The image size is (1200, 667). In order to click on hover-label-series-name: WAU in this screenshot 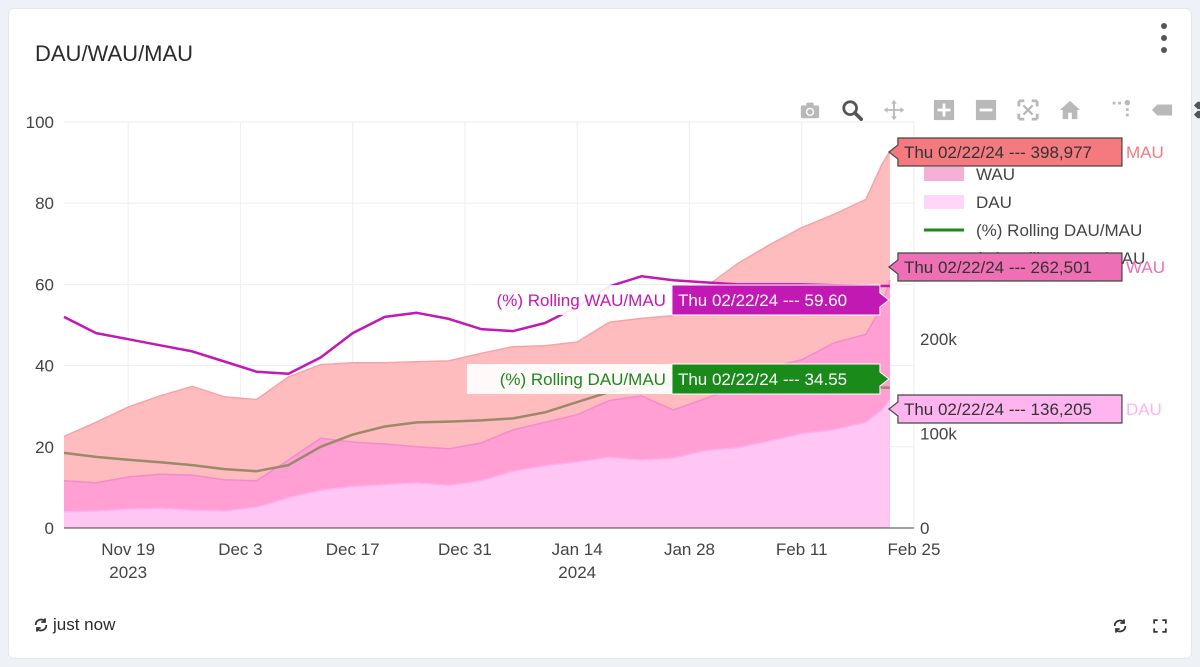, I will do `click(1145, 267)`.